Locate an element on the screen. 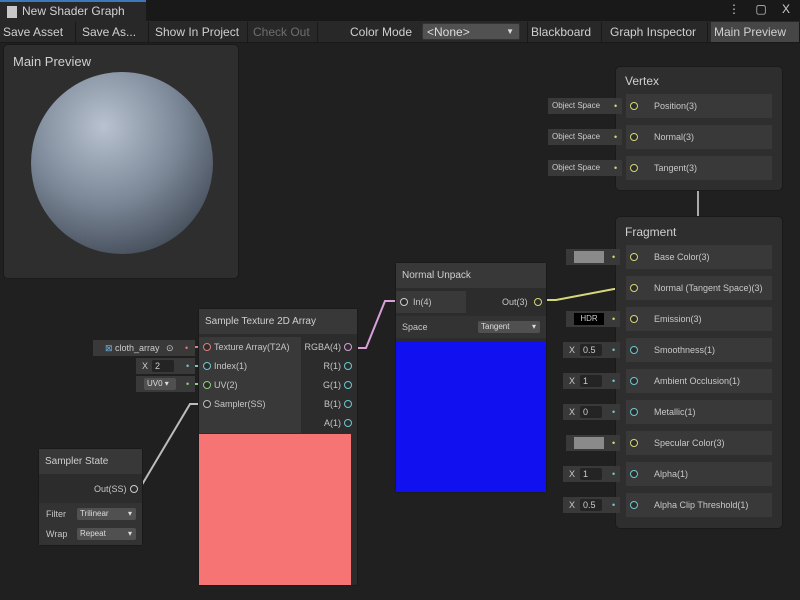 Image resolution: width=800 pixels, height=600 pixels. preview-sphere is located at coordinates (122, 163).